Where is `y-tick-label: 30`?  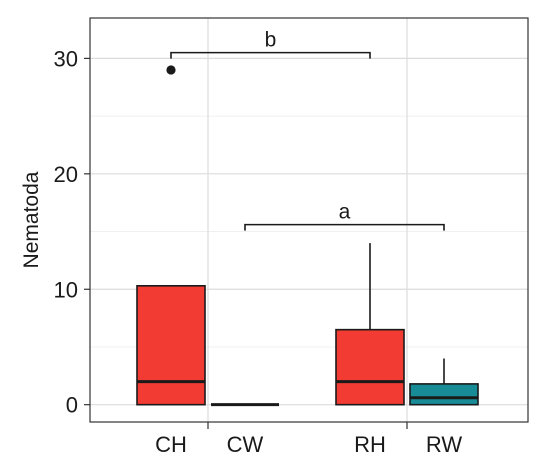 y-tick-label: 30 is located at coordinates (66, 58).